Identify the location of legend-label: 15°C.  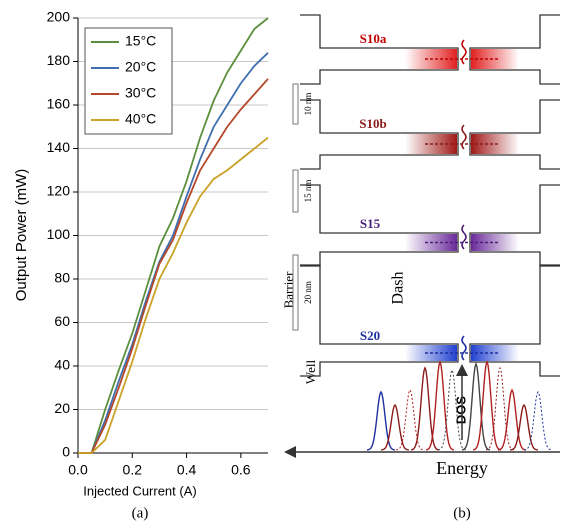
(140, 41).